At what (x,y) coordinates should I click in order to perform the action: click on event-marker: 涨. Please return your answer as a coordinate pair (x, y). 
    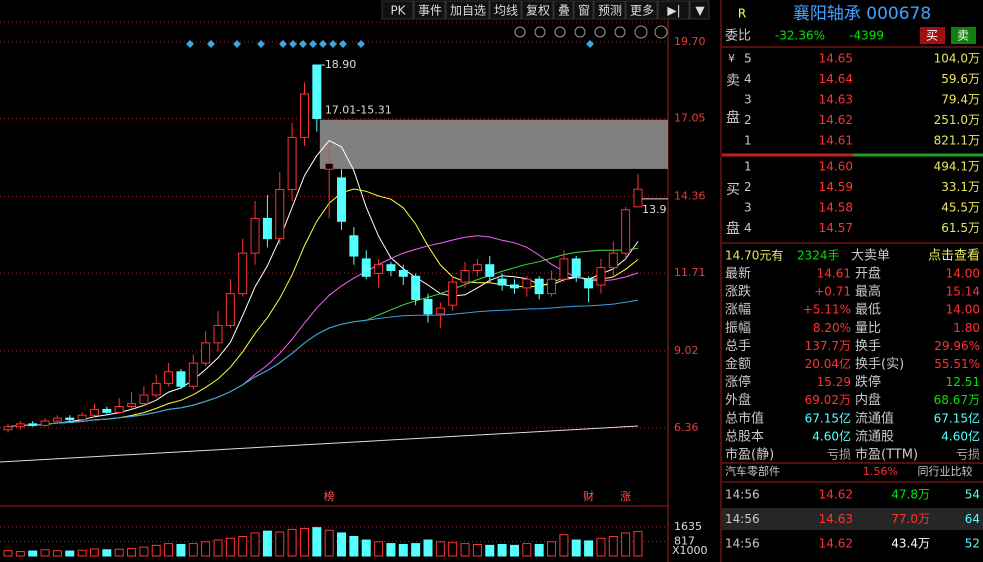
    Looking at the image, I should click on (625, 496).